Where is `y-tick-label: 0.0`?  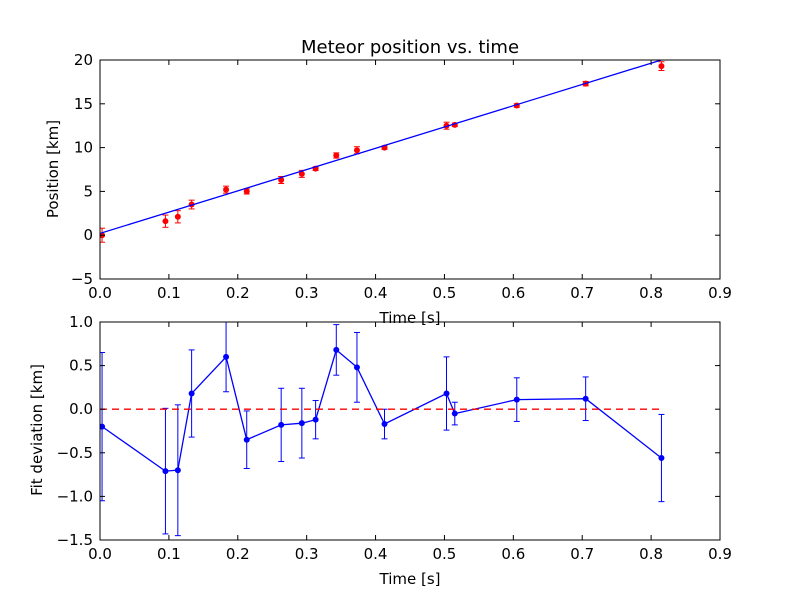
y-tick-label: 0.0 is located at coordinates (81, 409).